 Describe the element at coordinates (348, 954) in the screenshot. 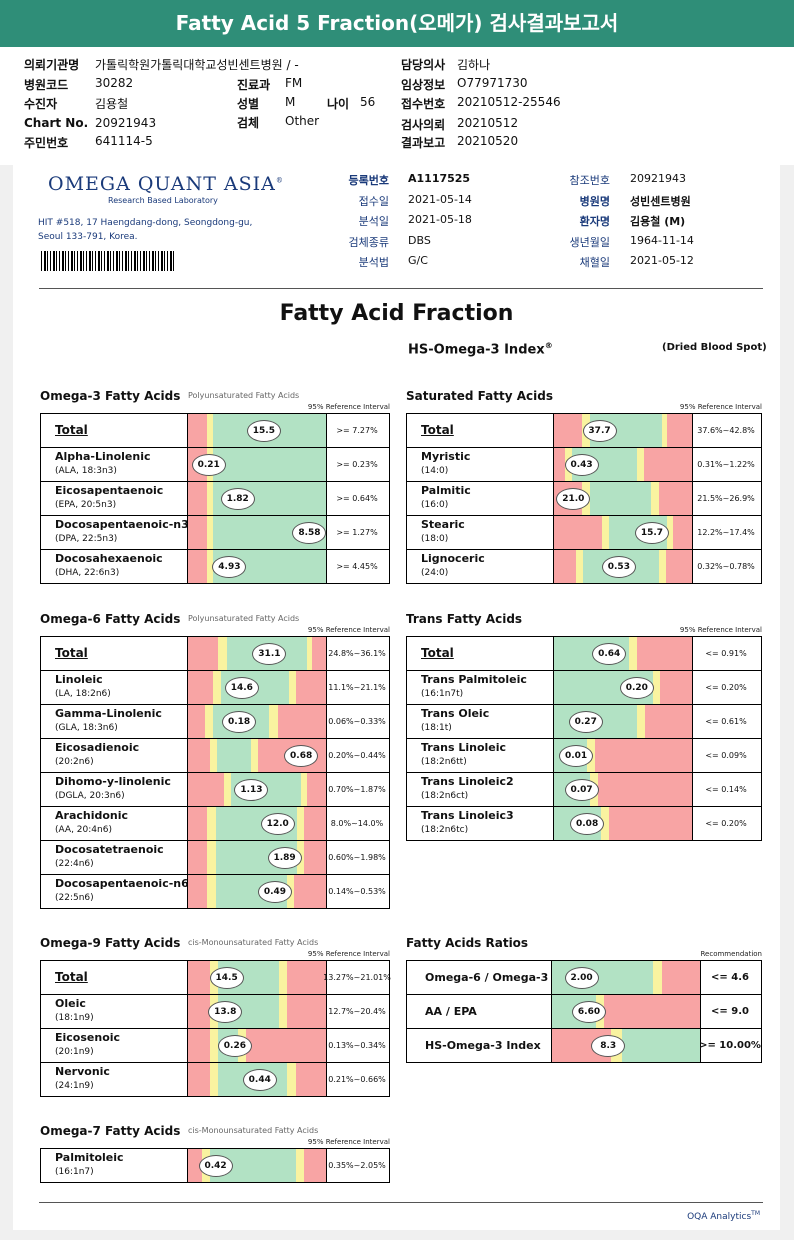

I see `reference-interval-header: 95% Reference Interval` at that location.